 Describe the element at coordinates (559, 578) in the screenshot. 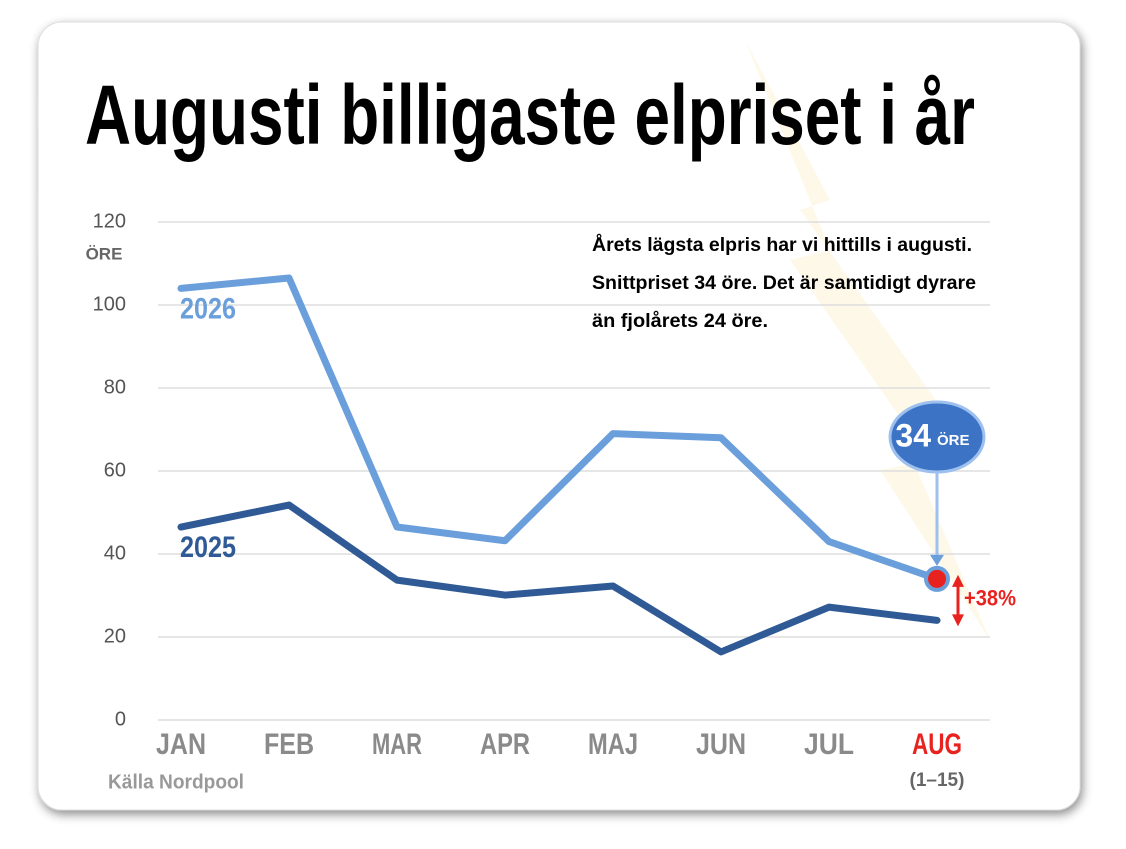

I see `series-line` at that location.